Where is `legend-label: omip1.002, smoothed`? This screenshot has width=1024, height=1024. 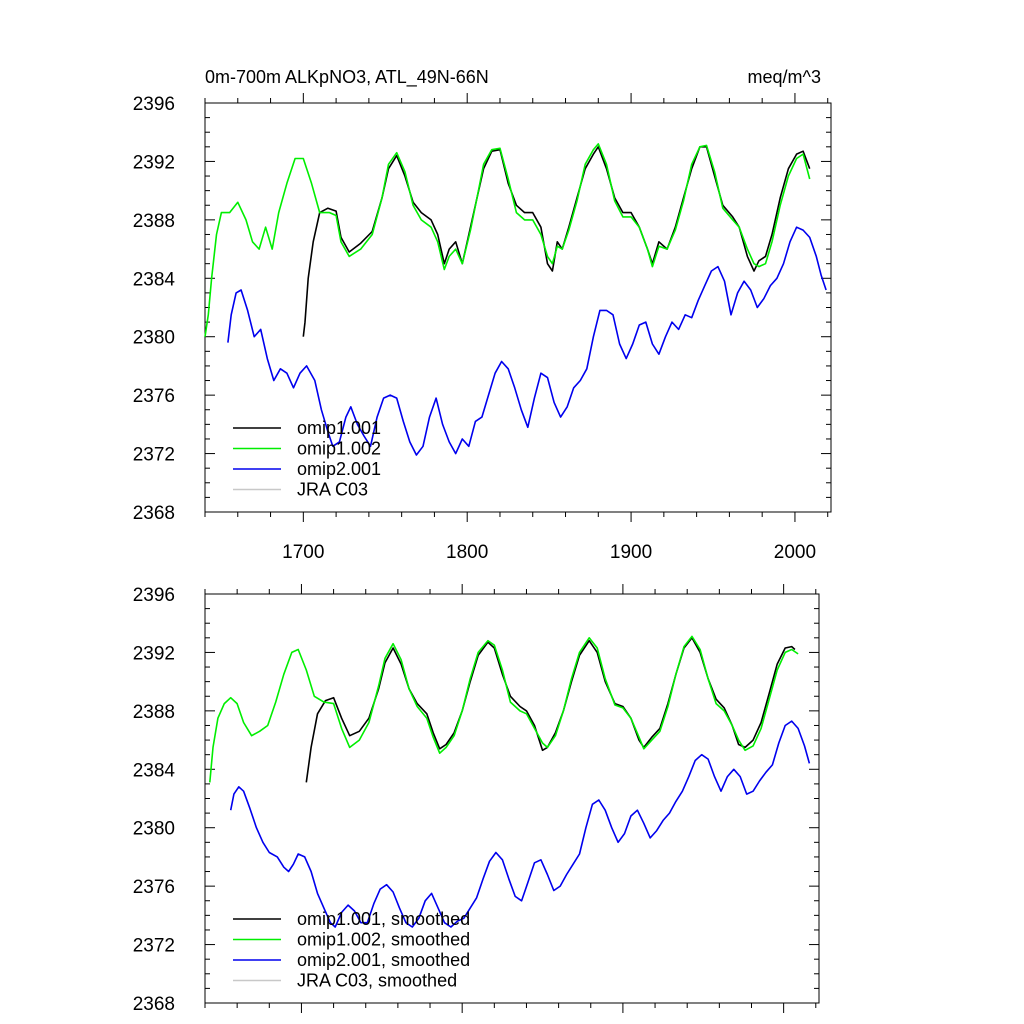 legend-label: omip1.002, smoothed is located at coordinates (383, 940).